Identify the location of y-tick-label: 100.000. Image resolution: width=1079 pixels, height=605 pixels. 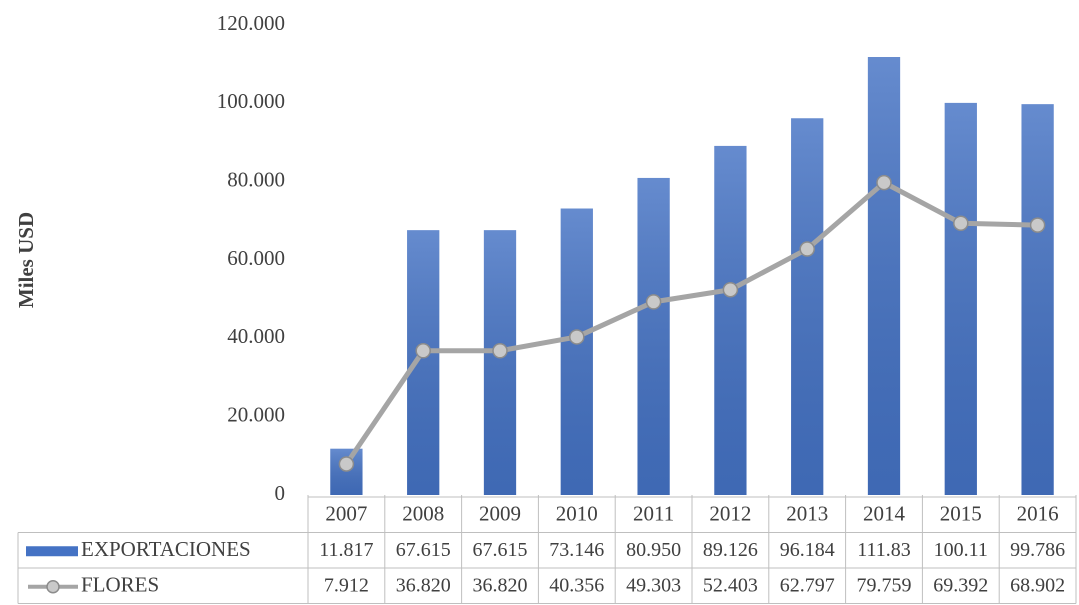
(251, 101).